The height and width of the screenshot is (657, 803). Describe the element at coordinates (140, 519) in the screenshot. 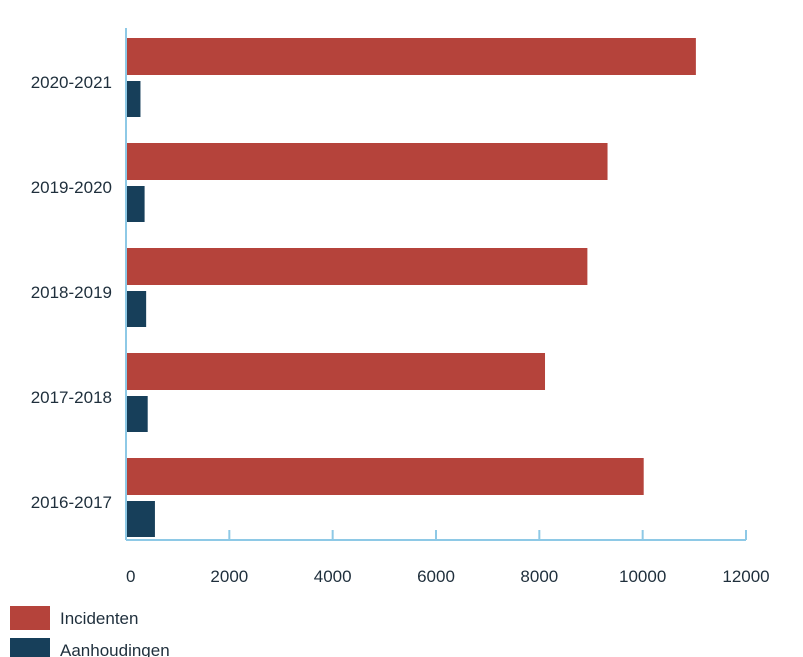

I see `bar-aanhoudingen-2016-2017` at that location.